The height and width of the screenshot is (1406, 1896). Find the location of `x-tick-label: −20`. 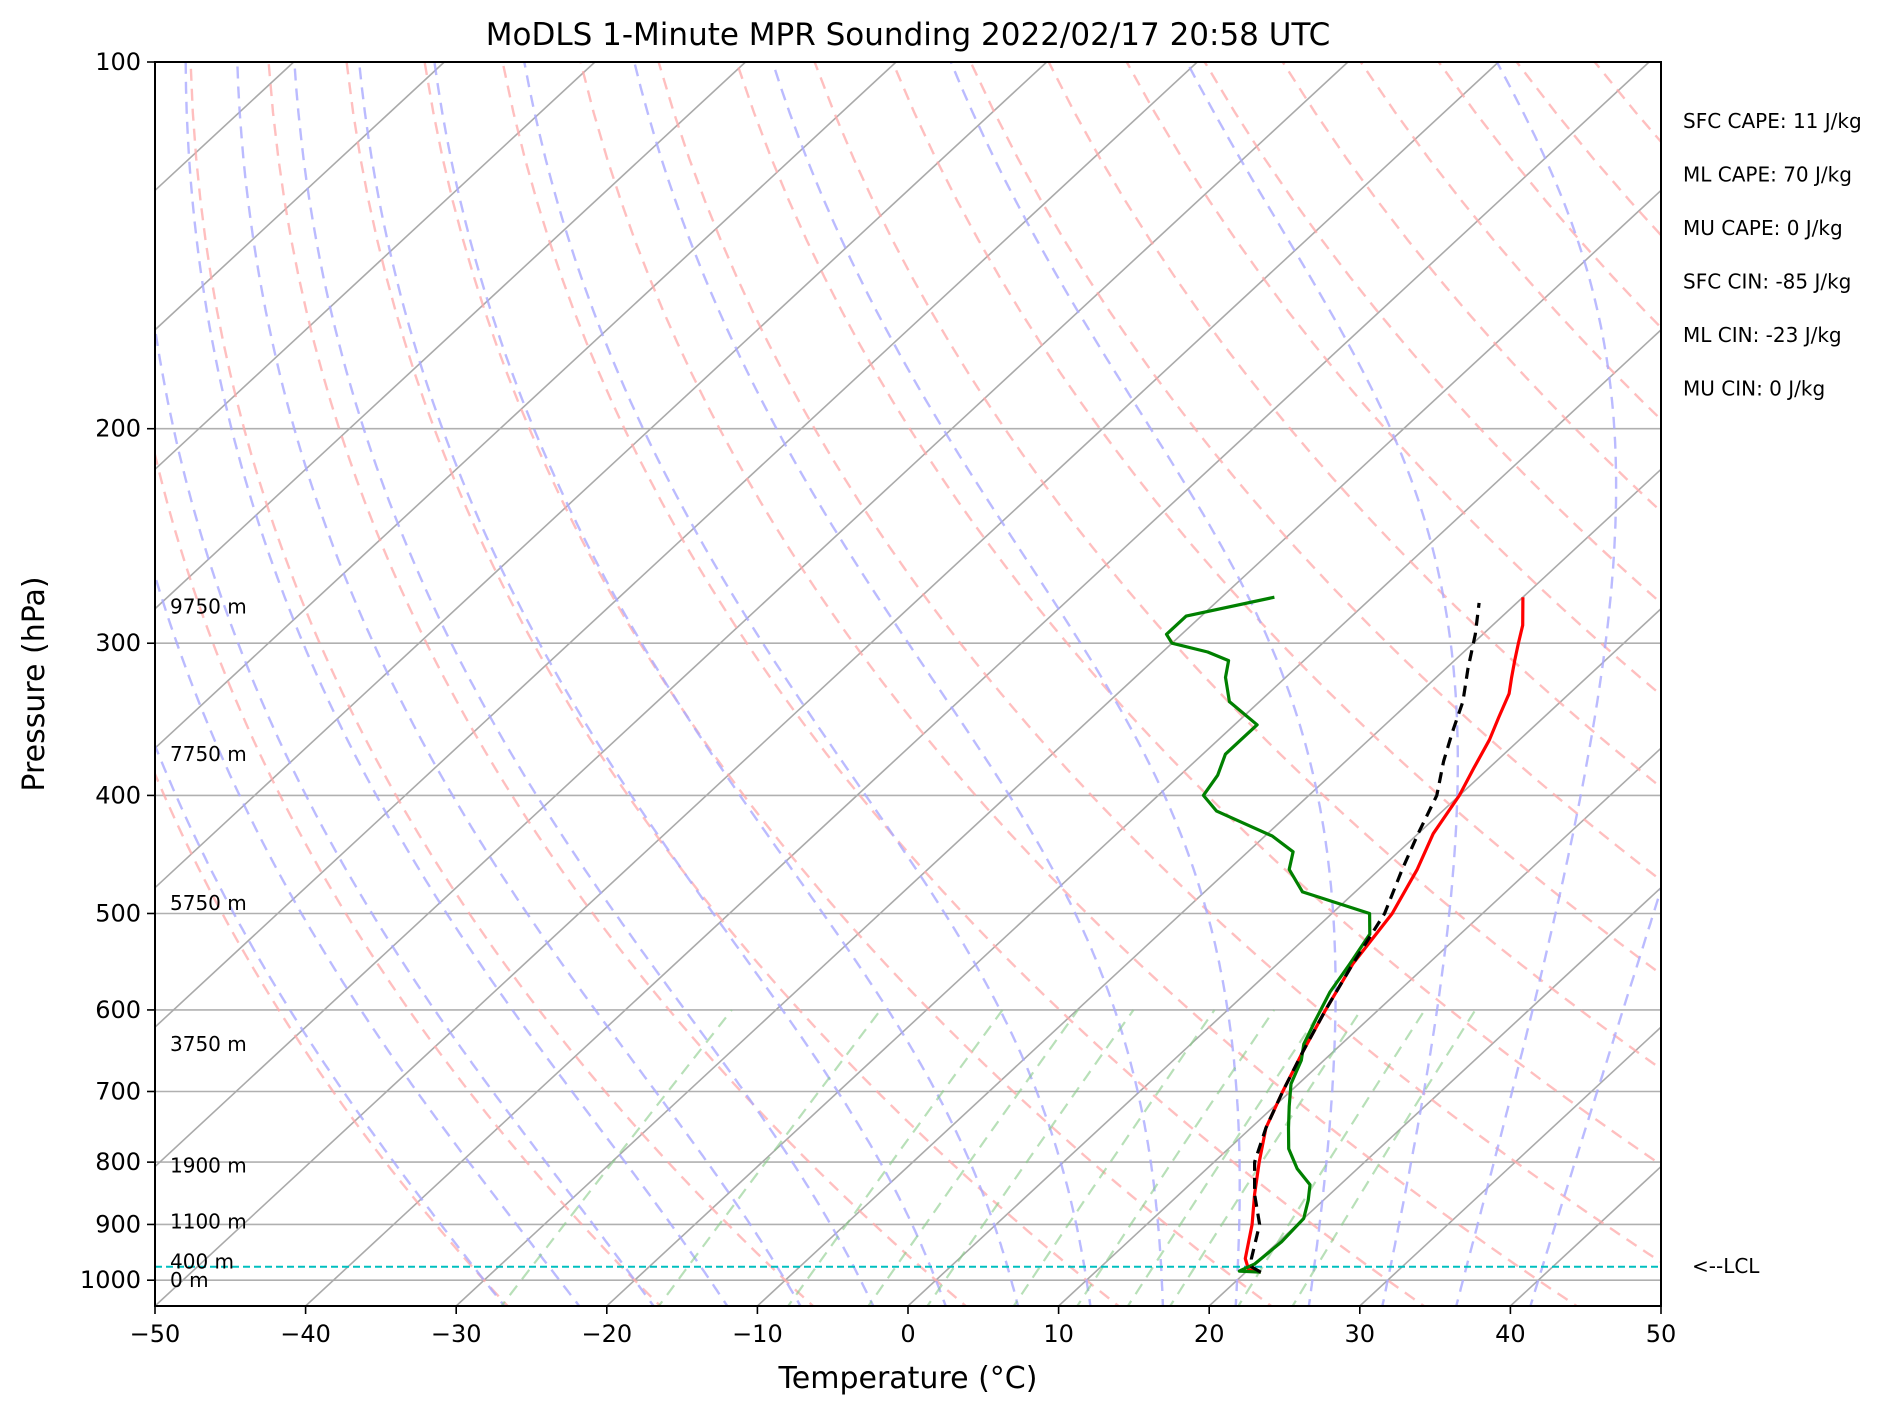

x-tick-label: −20 is located at coordinates (606, 1334).